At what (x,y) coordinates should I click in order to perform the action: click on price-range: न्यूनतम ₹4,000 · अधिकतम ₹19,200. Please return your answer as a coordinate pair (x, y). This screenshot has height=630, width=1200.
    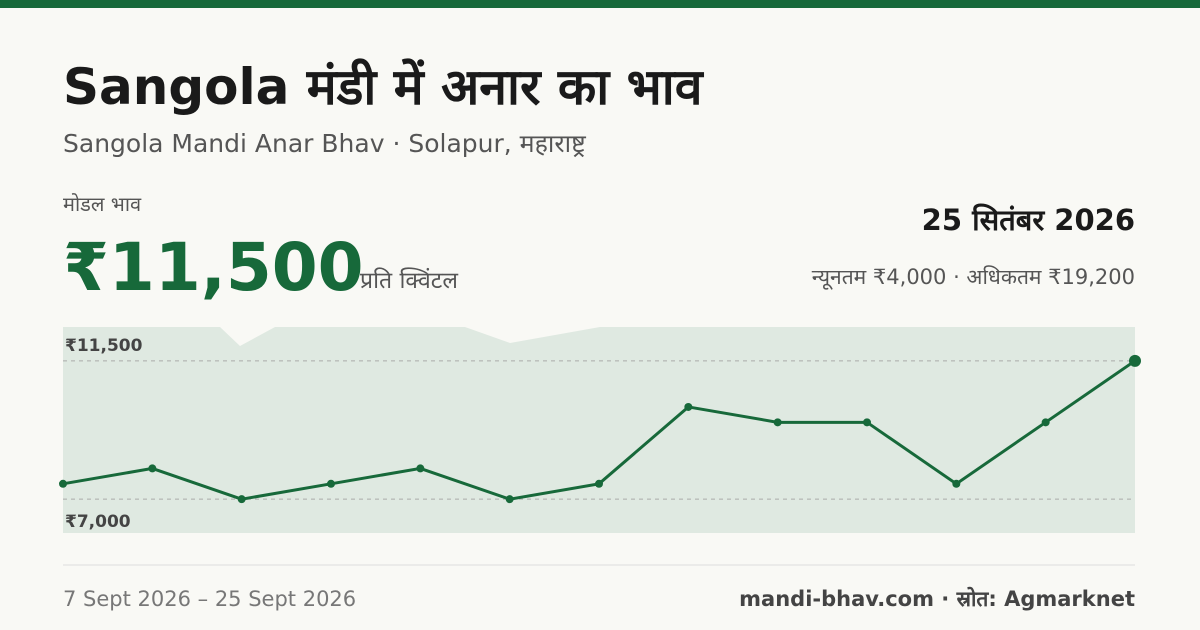
    Looking at the image, I should click on (973, 277).